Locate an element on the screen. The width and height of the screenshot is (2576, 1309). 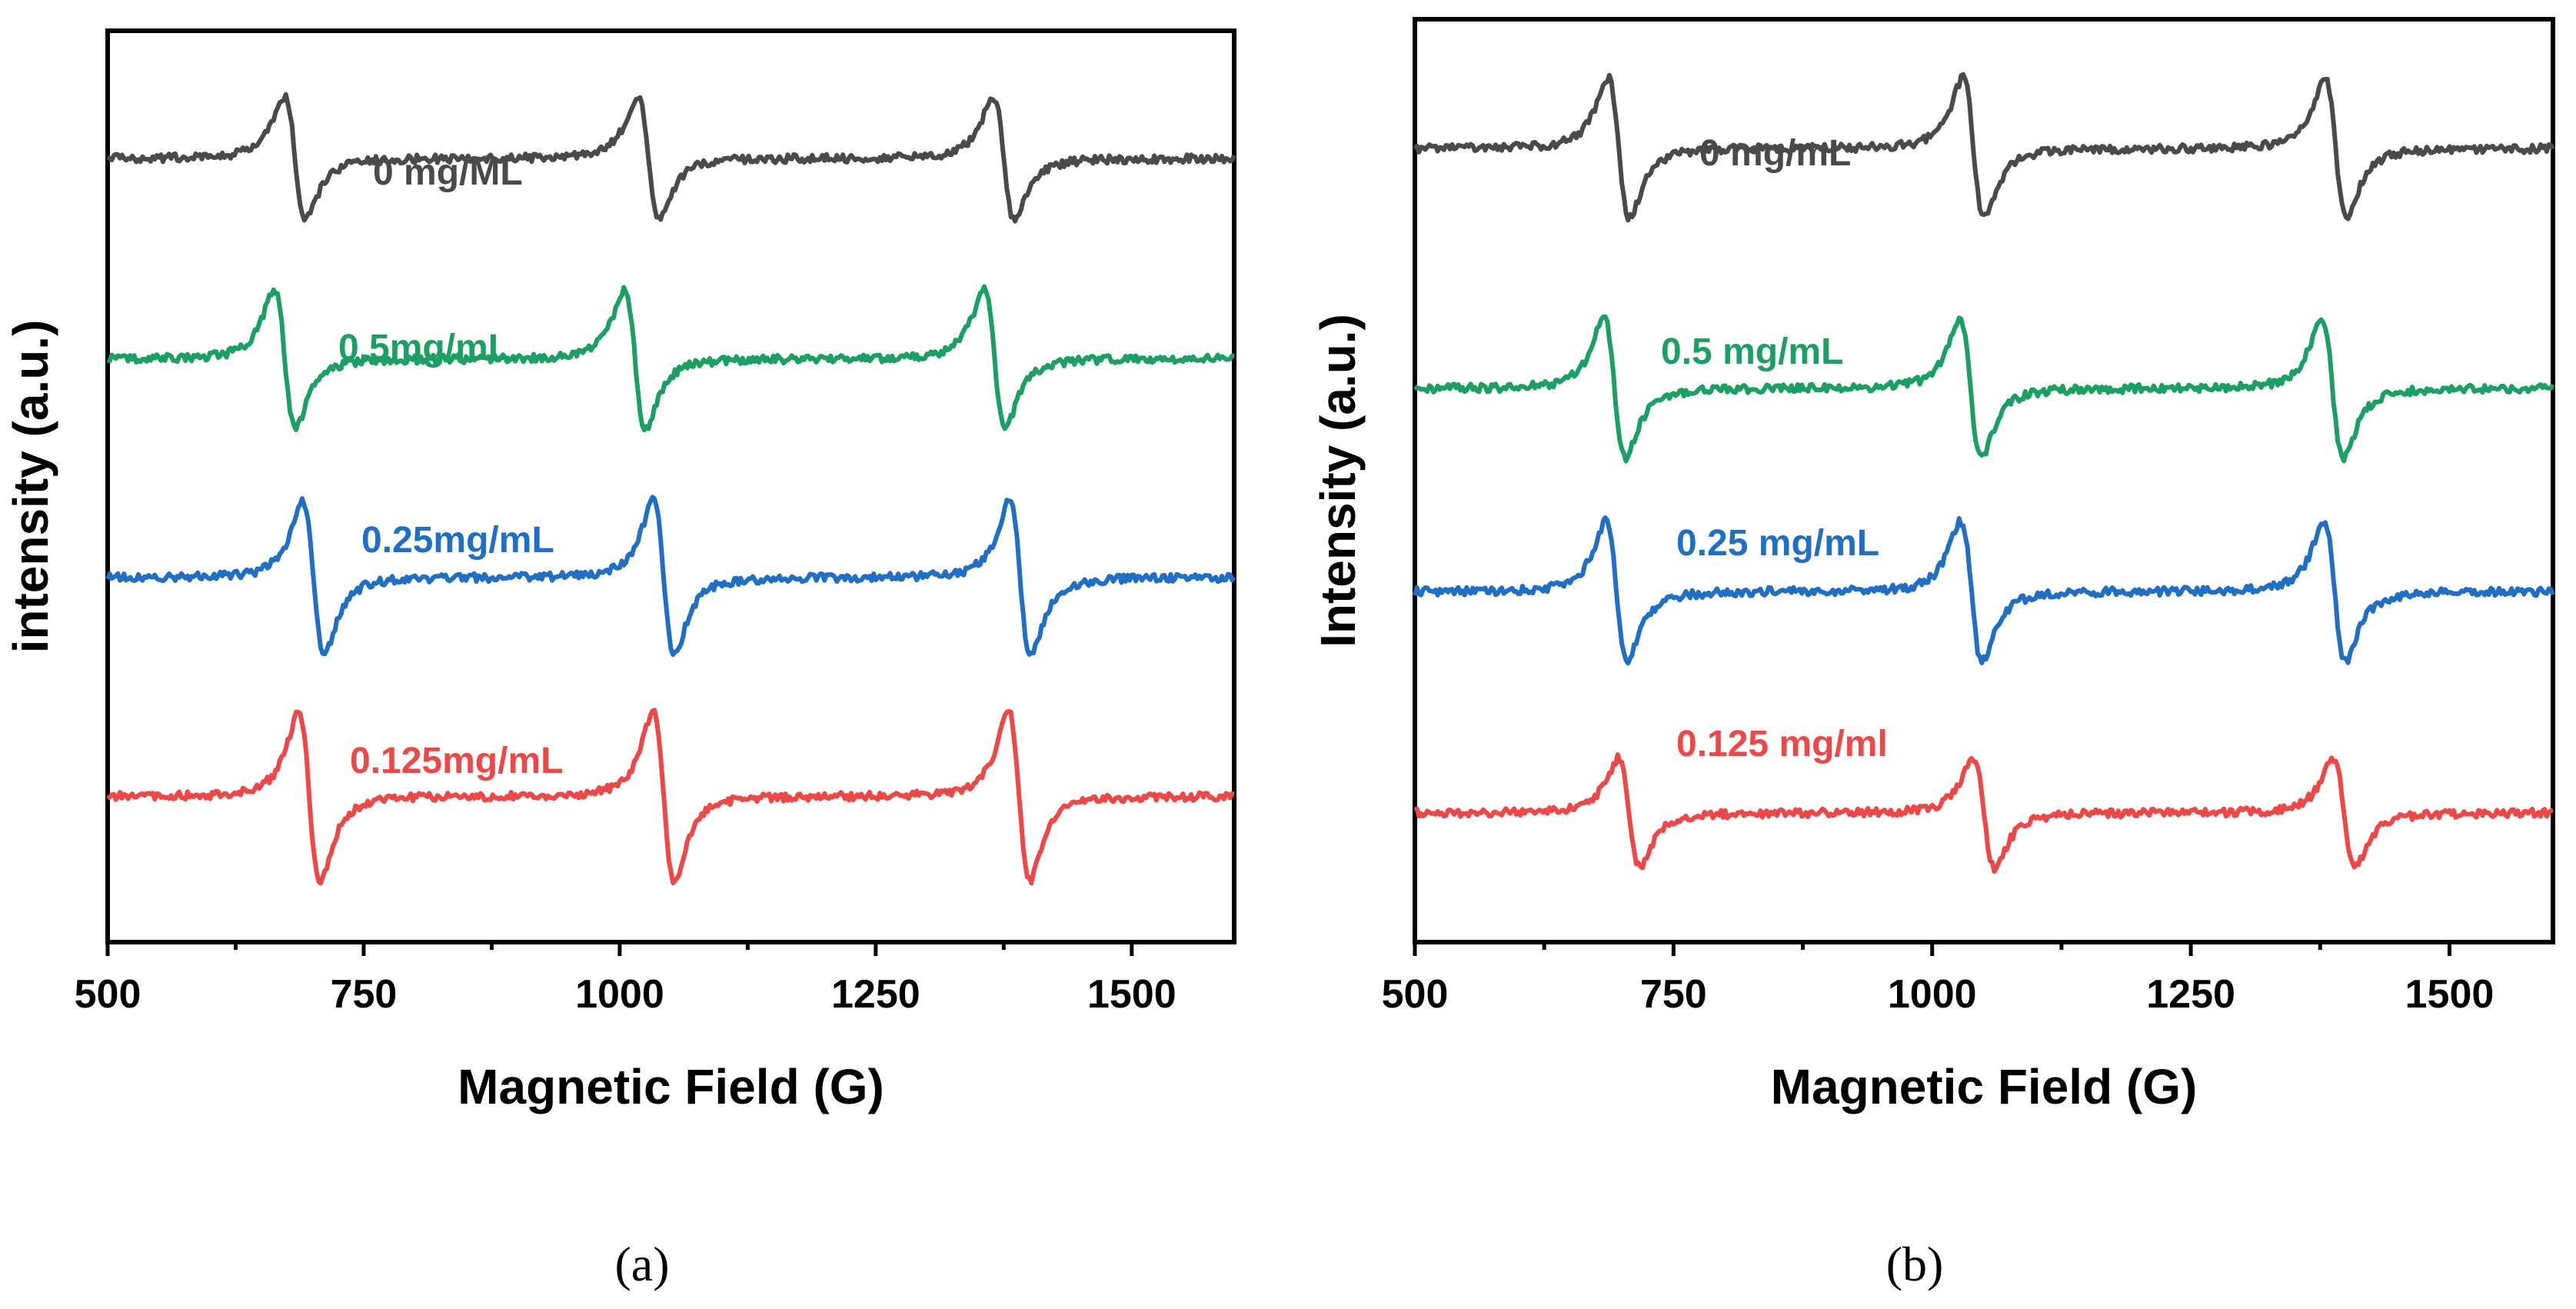
panel-caption: (a) is located at coordinates (641, 1264).